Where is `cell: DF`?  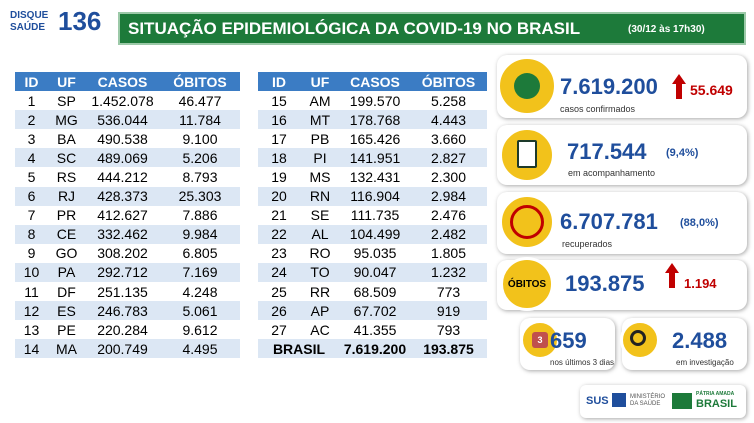
cell: DF is located at coordinates (66, 291).